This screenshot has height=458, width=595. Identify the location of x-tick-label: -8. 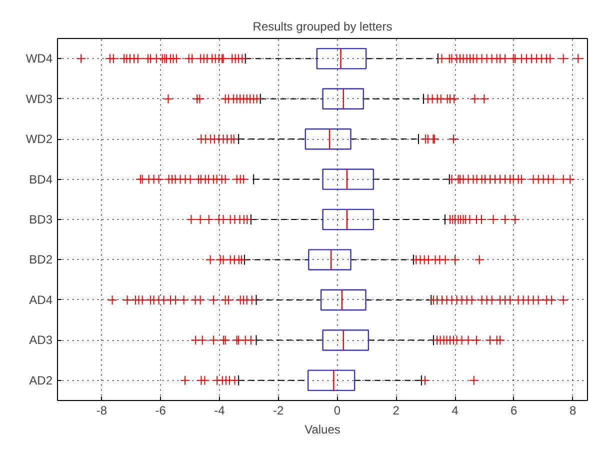
(102, 411).